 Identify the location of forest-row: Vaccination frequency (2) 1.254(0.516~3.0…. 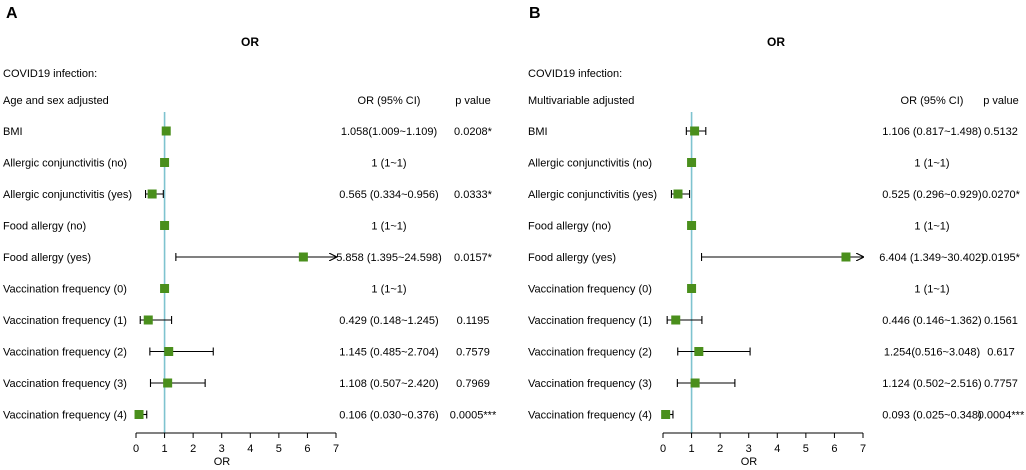
(771, 353).